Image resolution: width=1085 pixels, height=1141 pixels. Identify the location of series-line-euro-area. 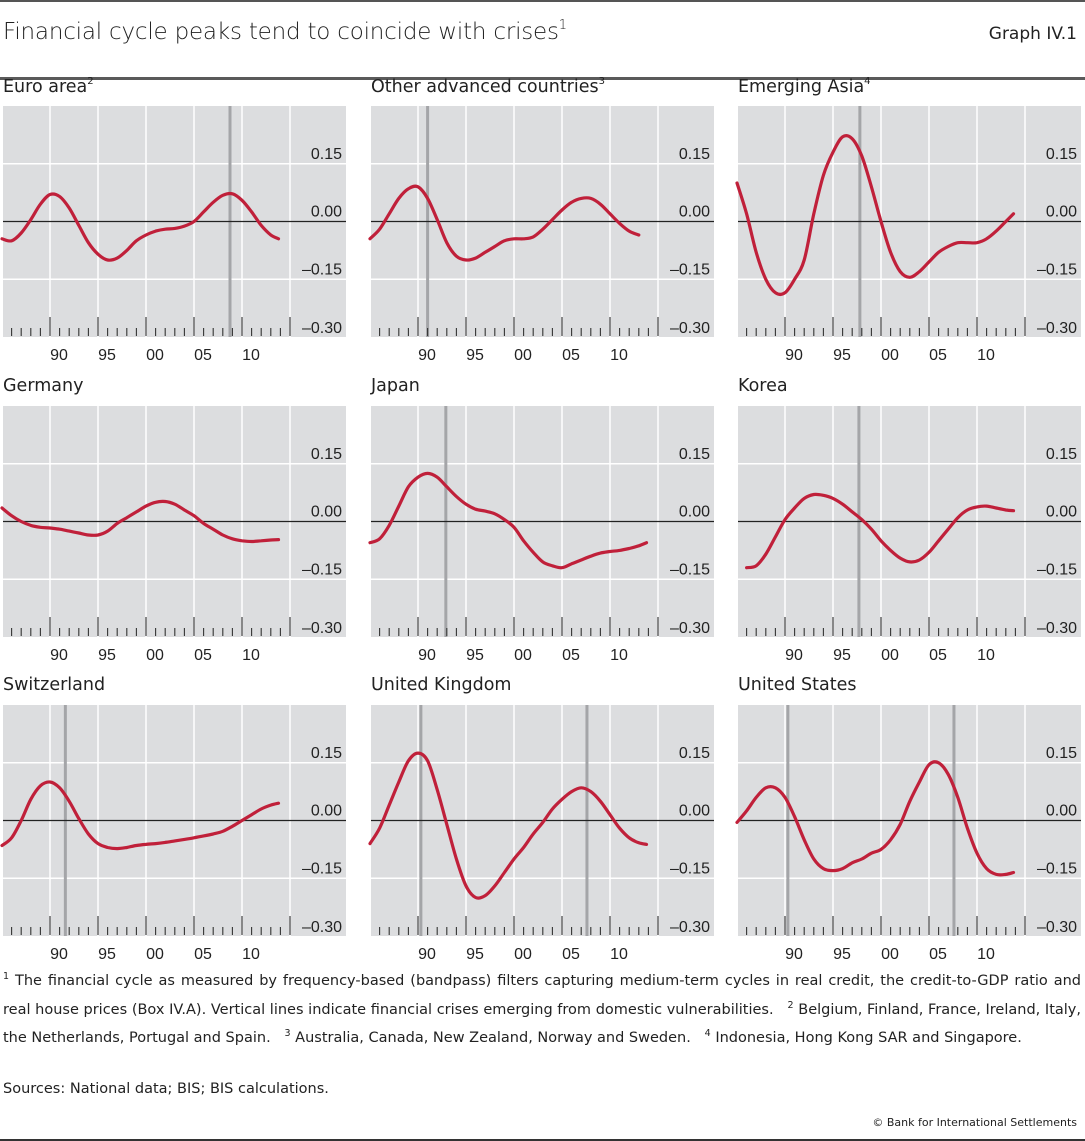
(140, 226).